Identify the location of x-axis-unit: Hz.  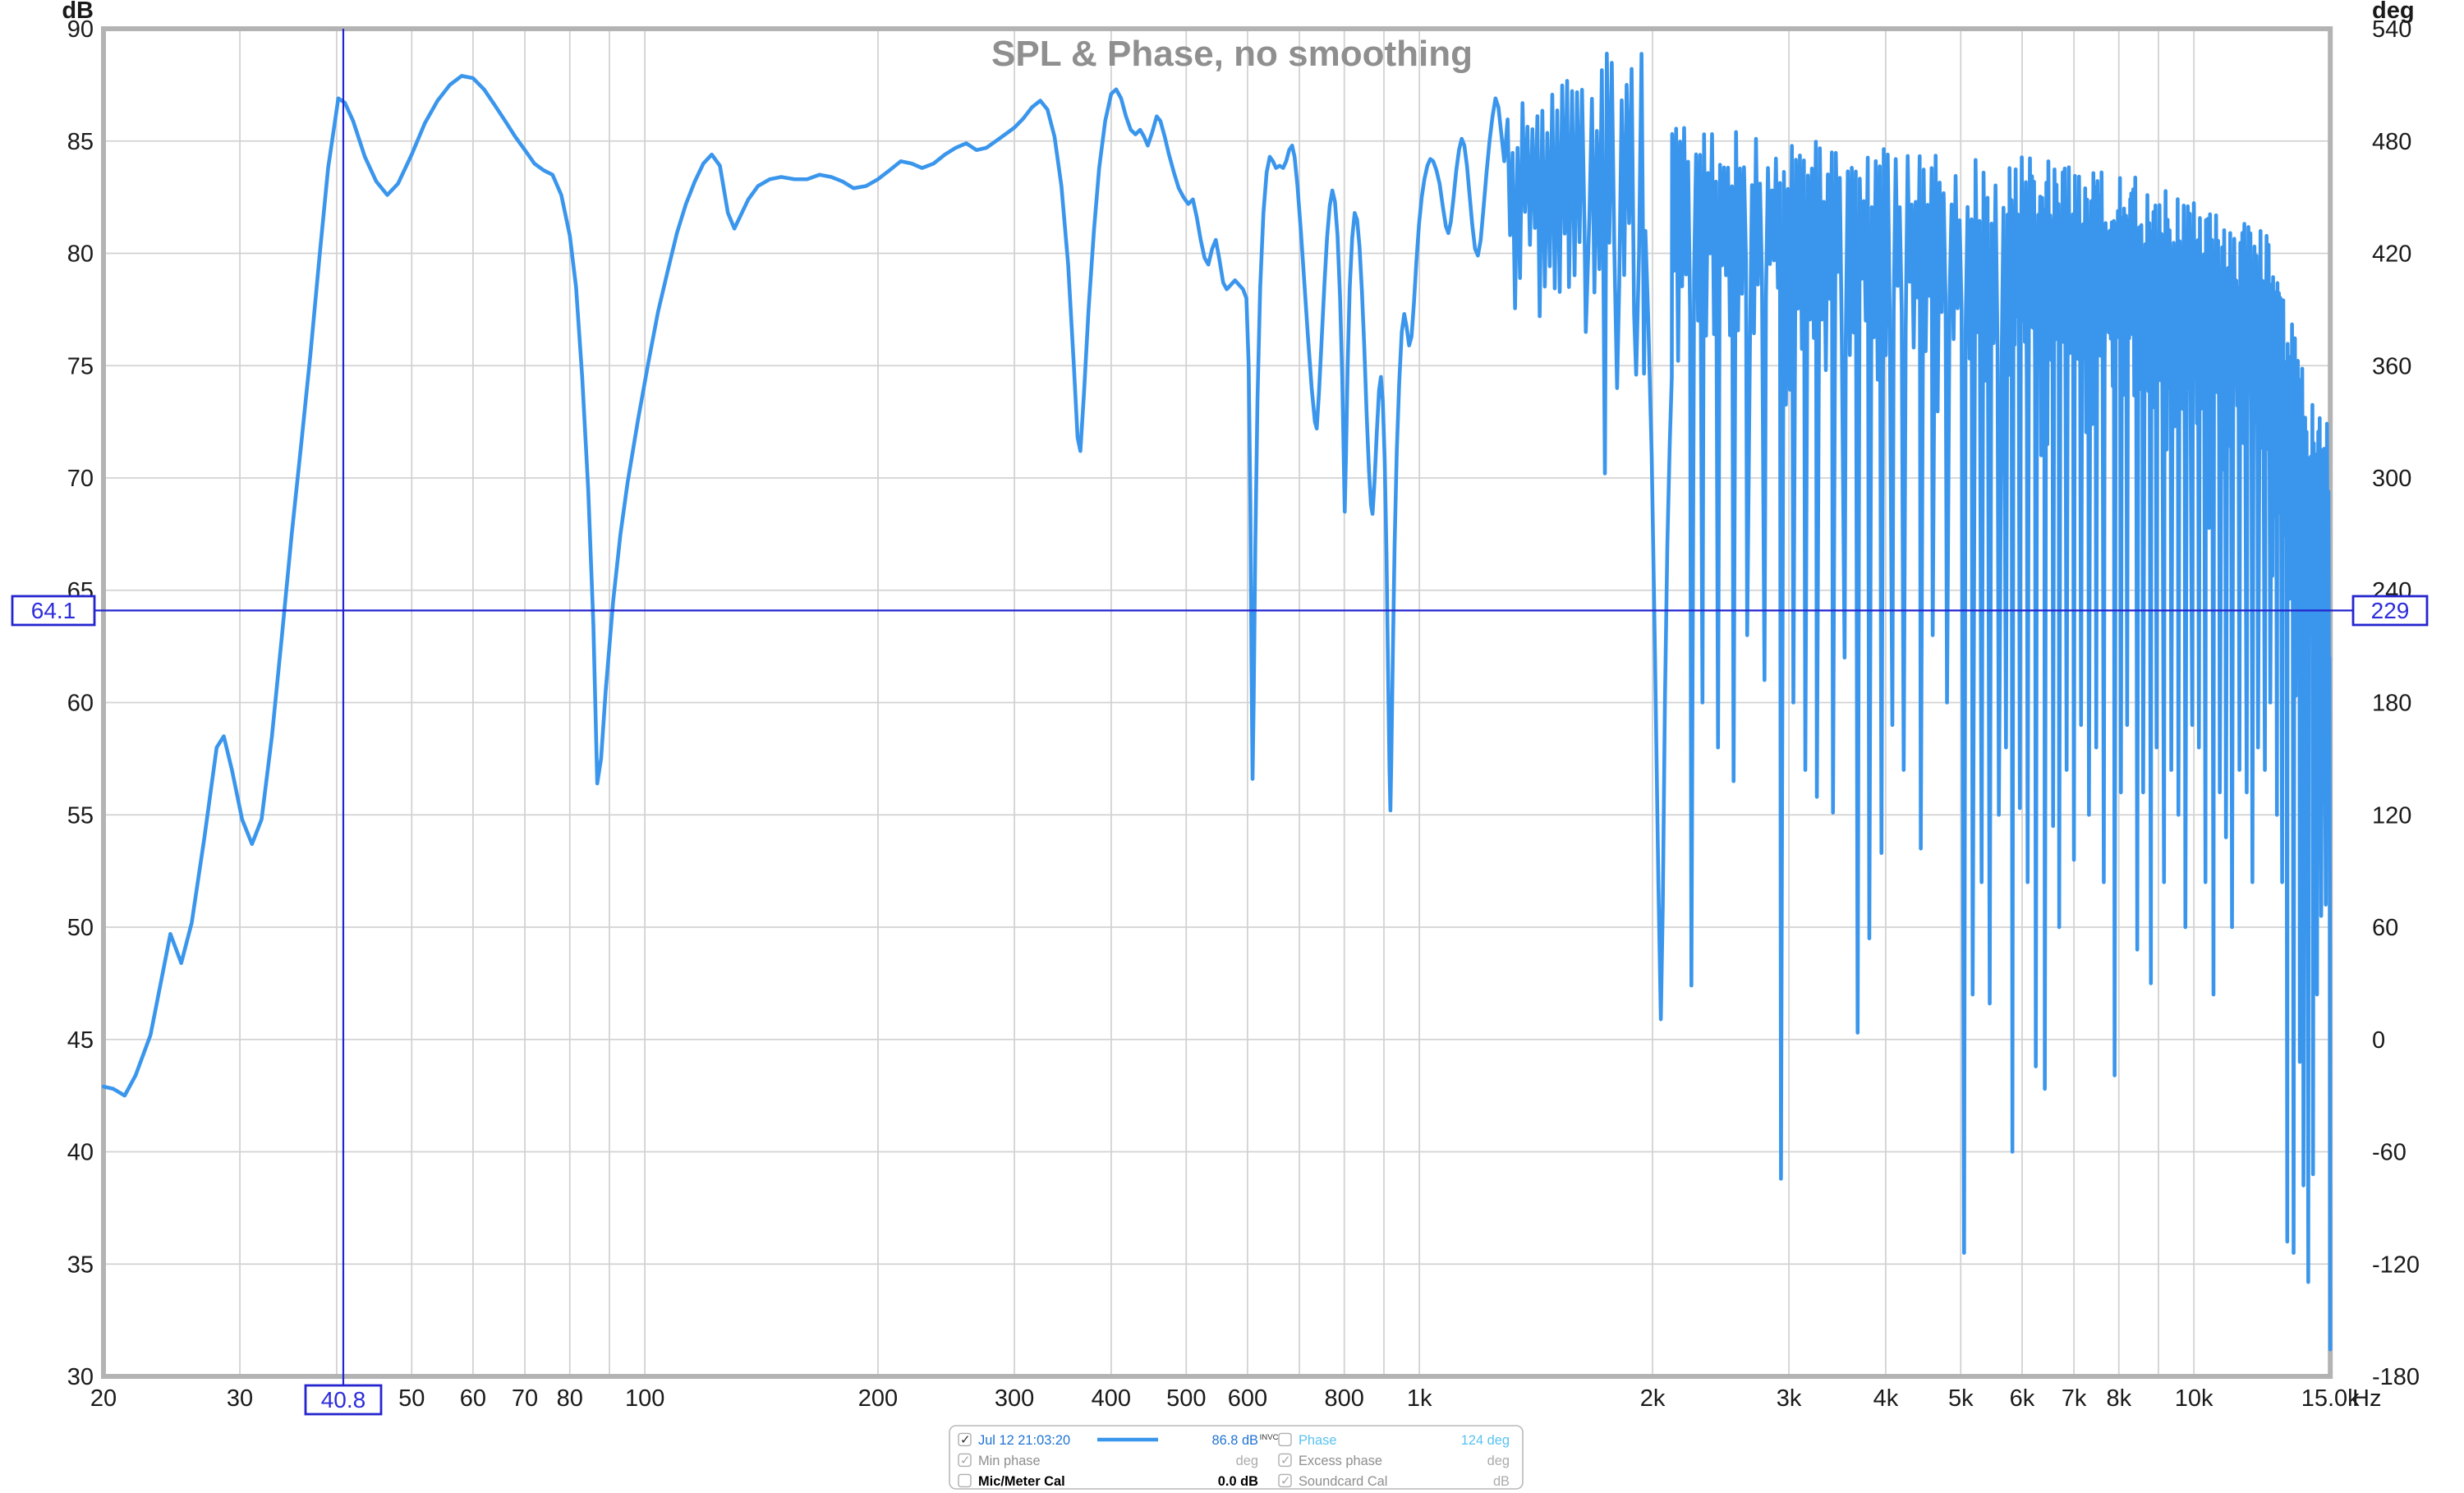
(2366, 1398).